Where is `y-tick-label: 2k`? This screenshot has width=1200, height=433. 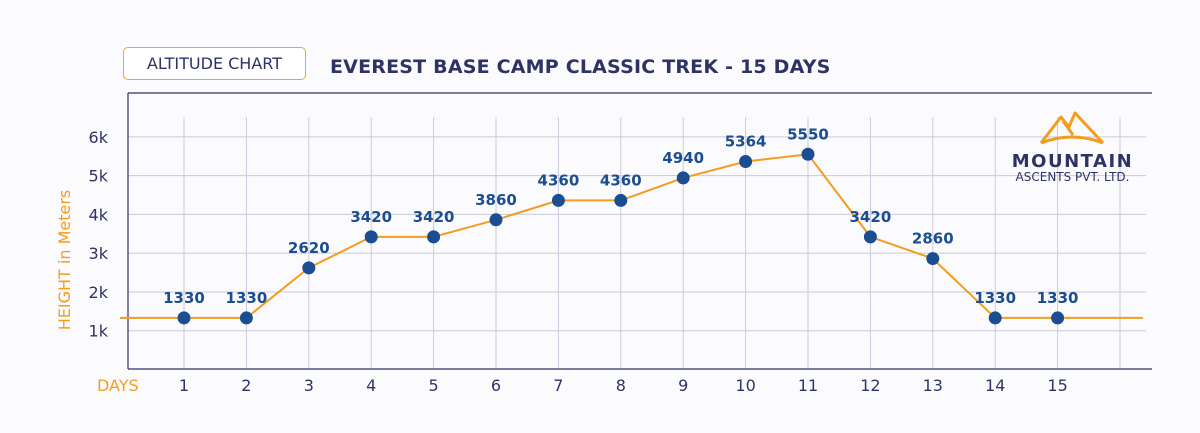 y-tick-label: 2k is located at coordinates (99, 292).